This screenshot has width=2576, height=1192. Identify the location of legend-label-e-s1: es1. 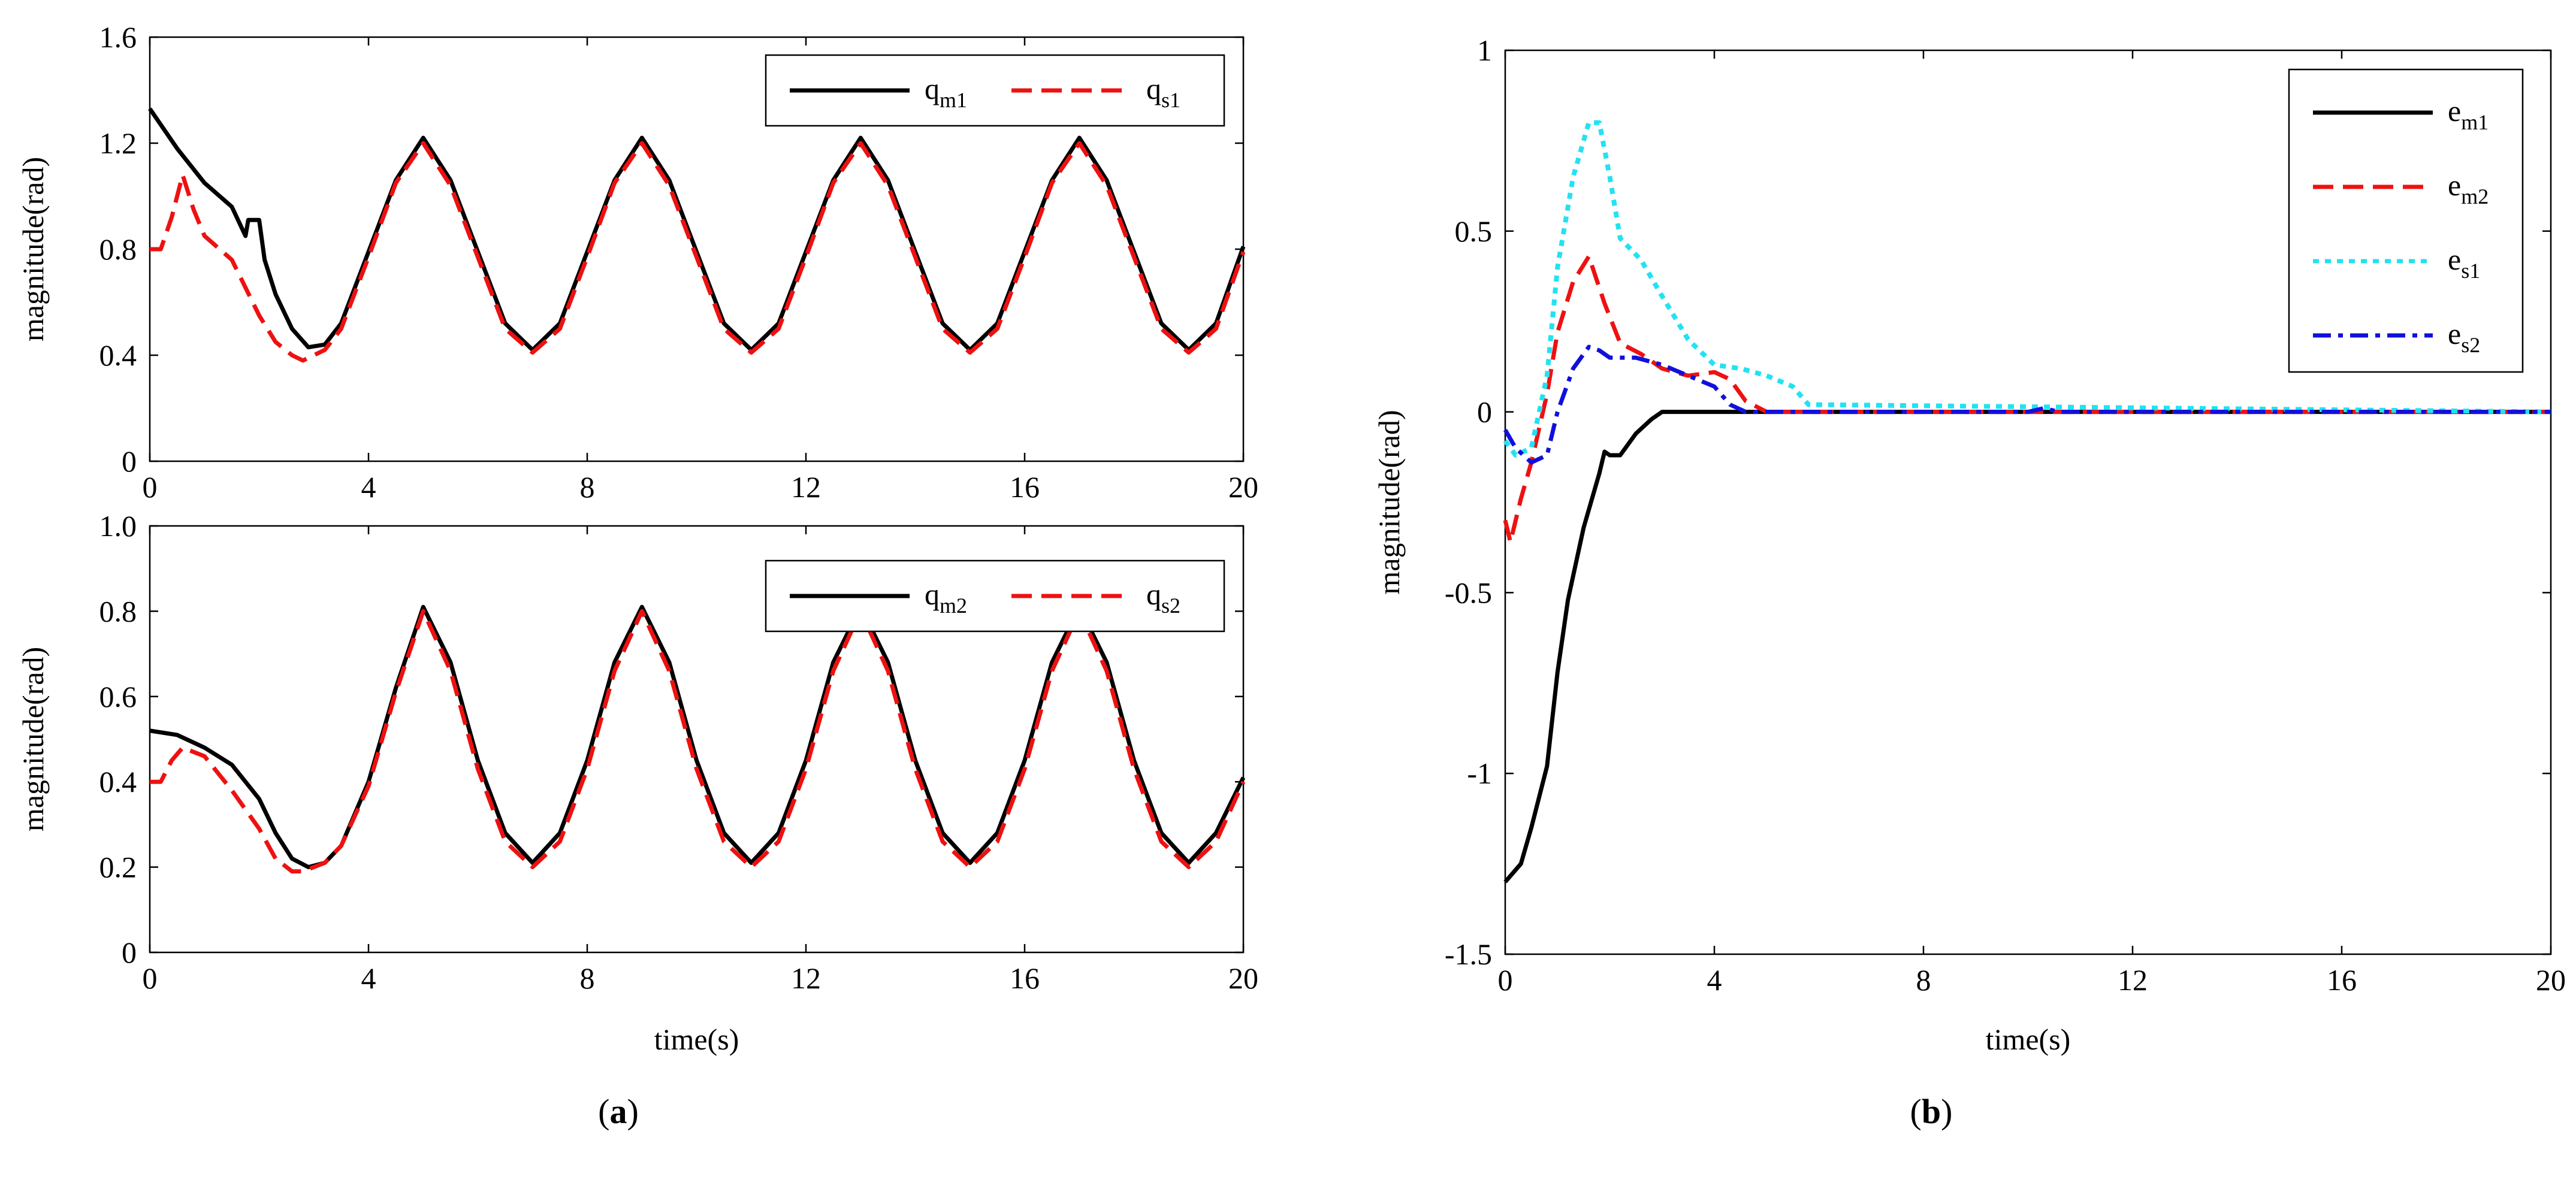
(2464, 263).